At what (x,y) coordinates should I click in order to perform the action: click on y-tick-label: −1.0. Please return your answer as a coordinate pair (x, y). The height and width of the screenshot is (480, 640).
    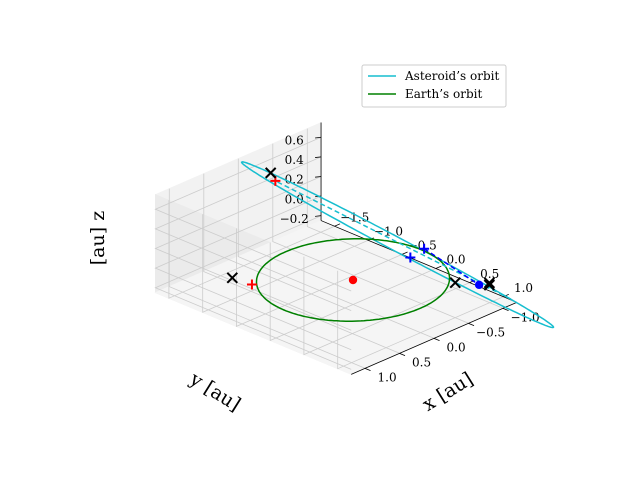
    Looking at the image, I should click on (525, 318).